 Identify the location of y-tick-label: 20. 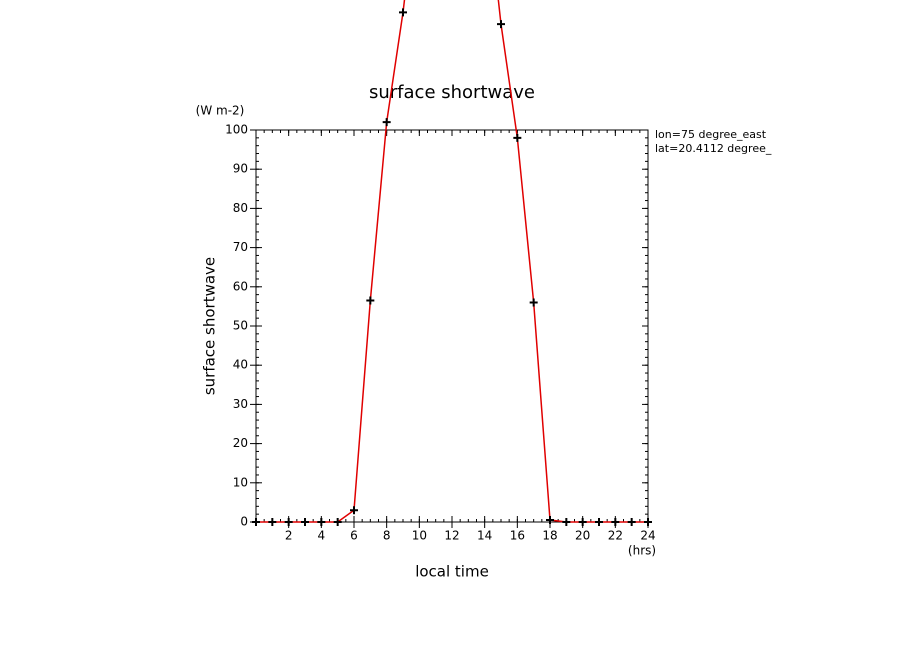
(240, 443).